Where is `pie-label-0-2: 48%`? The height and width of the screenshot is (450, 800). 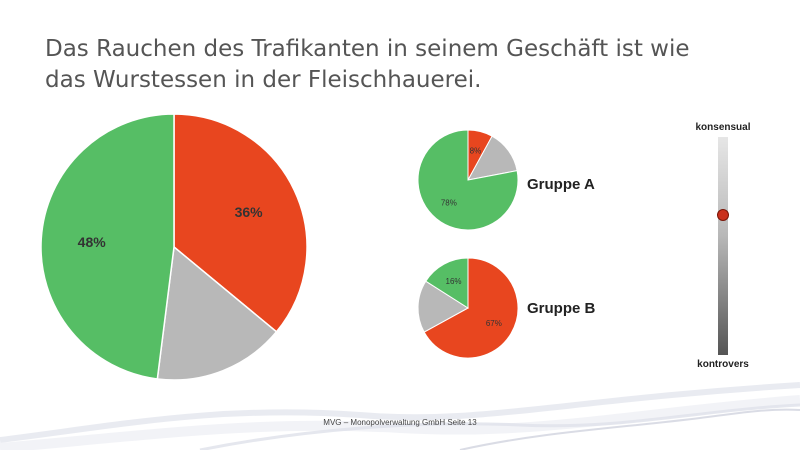
pie-label-0-2: 48% is located at coordinates (92, 242).